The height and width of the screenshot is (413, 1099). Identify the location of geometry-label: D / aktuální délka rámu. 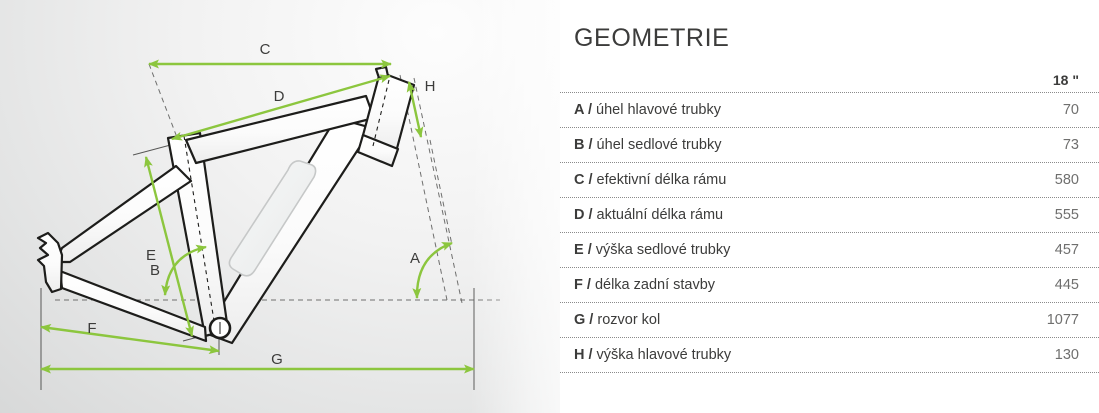
(649, 215).